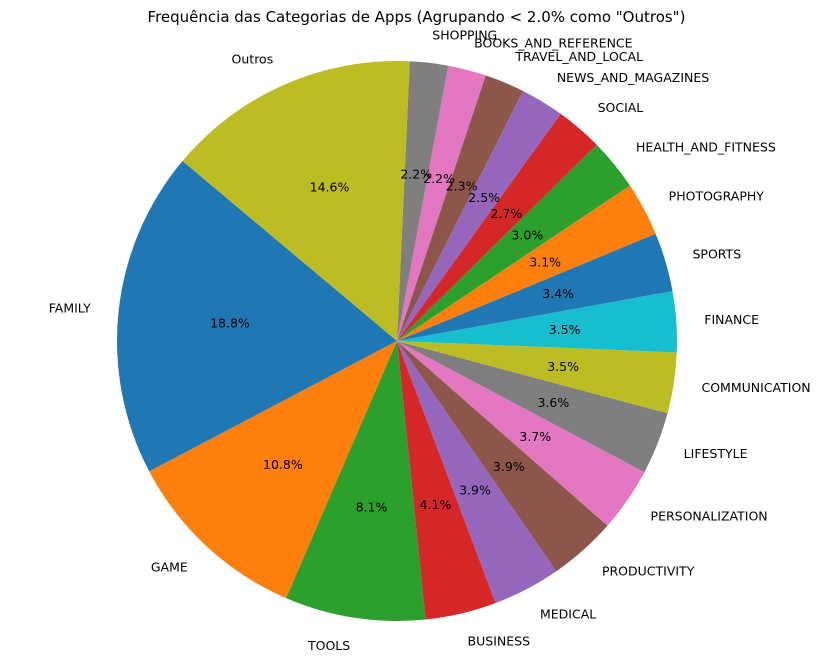  Describe the element at coordinates (372, 507) in the screenshot. I see `pct-label-tools: 8.1%` at that location.